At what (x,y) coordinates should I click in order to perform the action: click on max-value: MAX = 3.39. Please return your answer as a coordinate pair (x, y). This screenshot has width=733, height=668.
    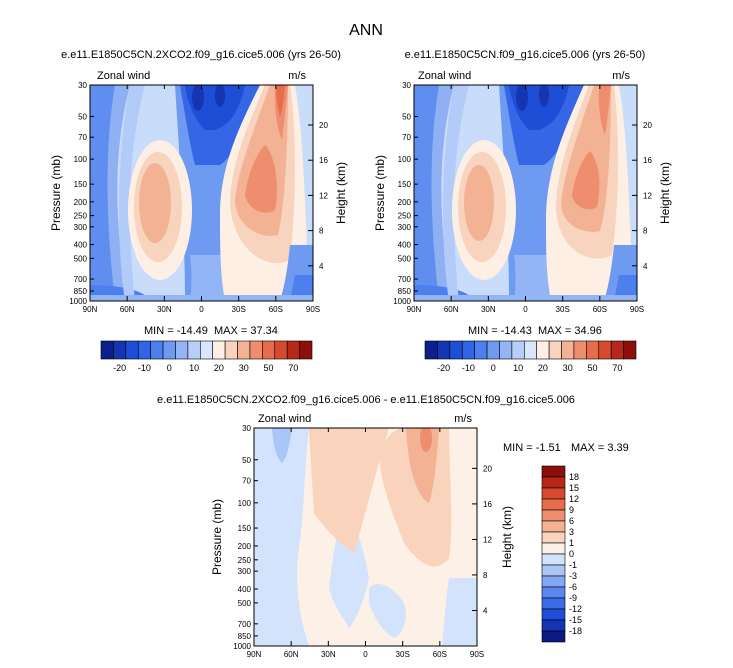
    Looking at the image, I should click on (600, 448).